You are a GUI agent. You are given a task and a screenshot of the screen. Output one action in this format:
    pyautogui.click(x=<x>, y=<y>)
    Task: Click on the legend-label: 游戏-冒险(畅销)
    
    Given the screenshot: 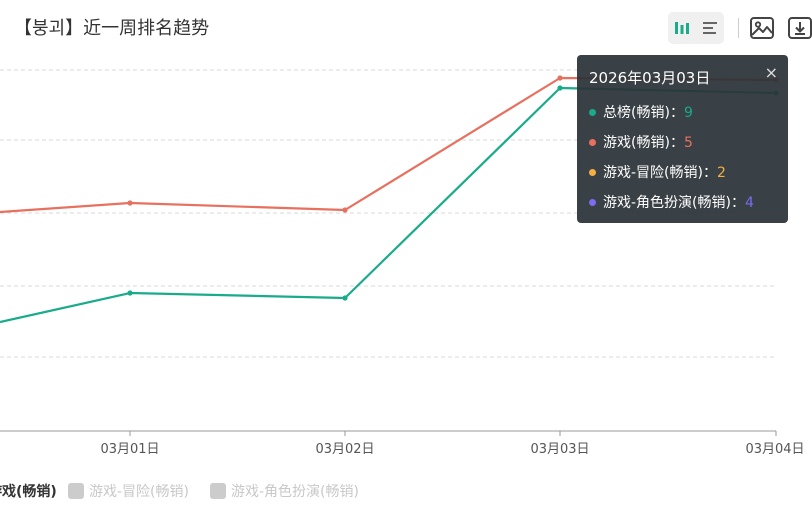 What is the action you would take?
    pyautogui.click(x=139, y=492)
    